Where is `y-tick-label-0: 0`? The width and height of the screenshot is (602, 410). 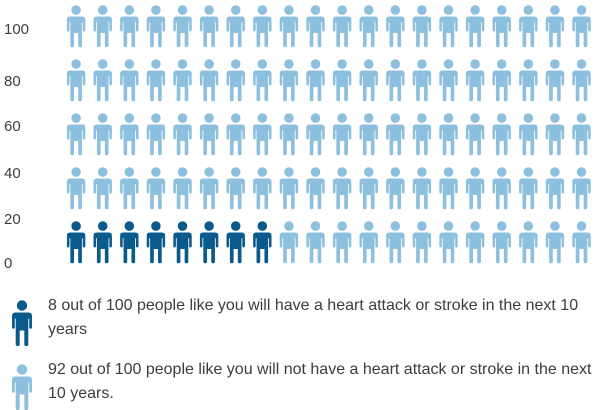 y-tick-label-0: 0 is located at coordinates (8, 263).